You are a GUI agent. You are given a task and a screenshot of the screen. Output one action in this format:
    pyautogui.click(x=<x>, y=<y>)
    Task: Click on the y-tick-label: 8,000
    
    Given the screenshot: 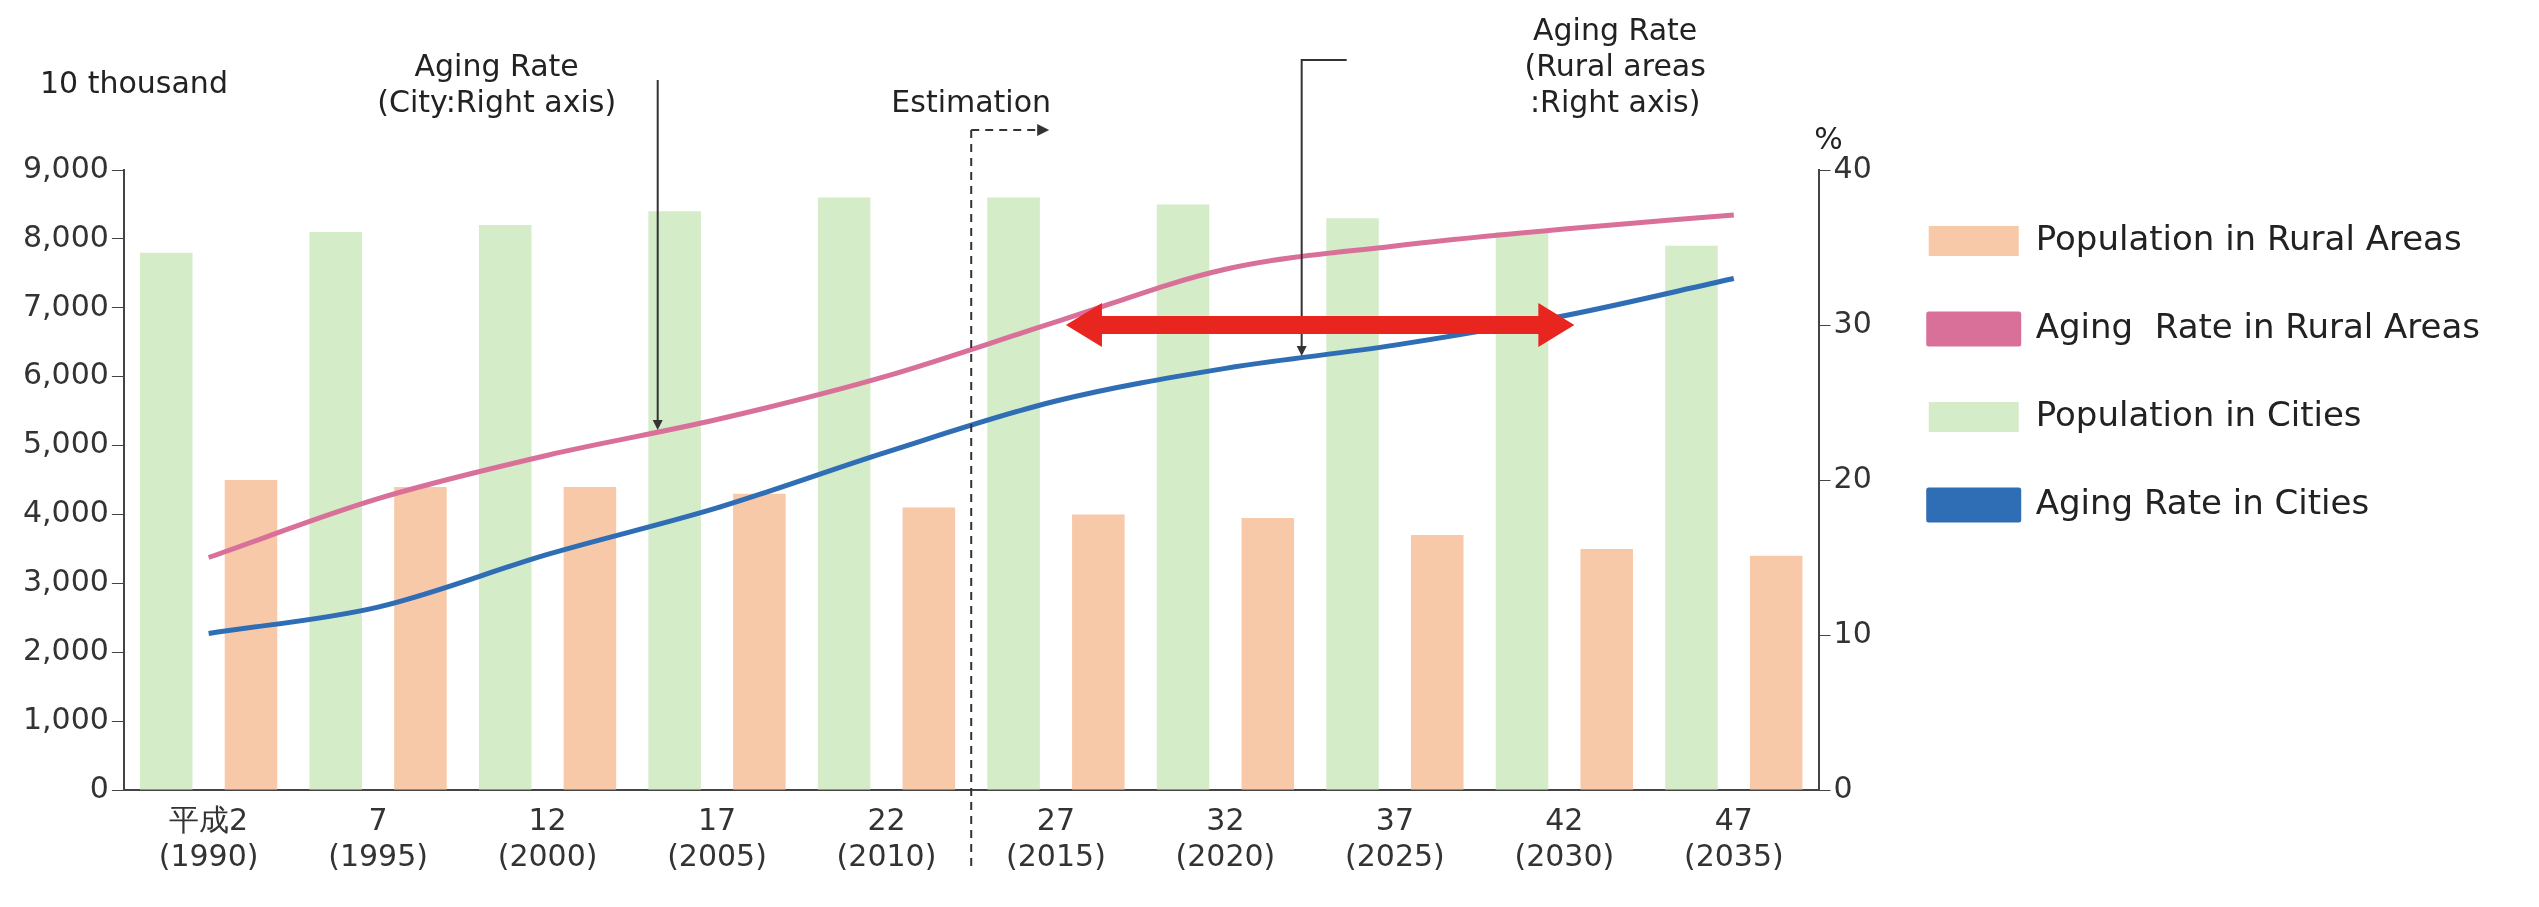 What is the action you would take?
    pyautogui.click(x=65, y=236)
    